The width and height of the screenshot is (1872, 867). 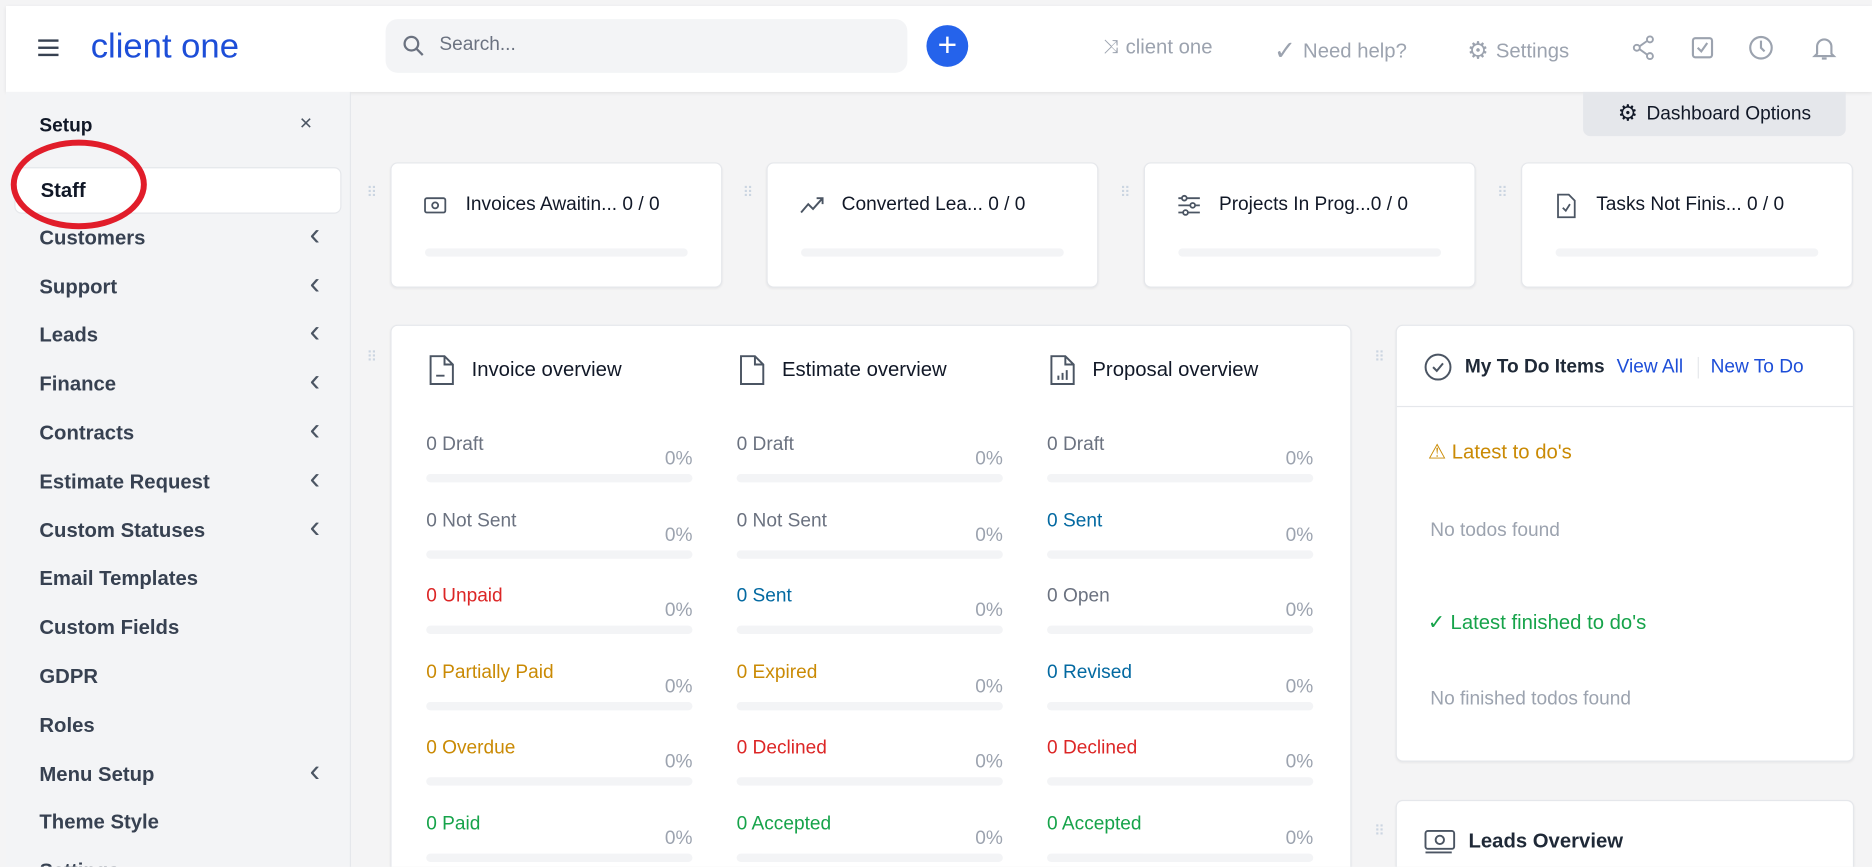 I want to click on need-help-link: ✓ Need help?, so click(x=1340, y=51).